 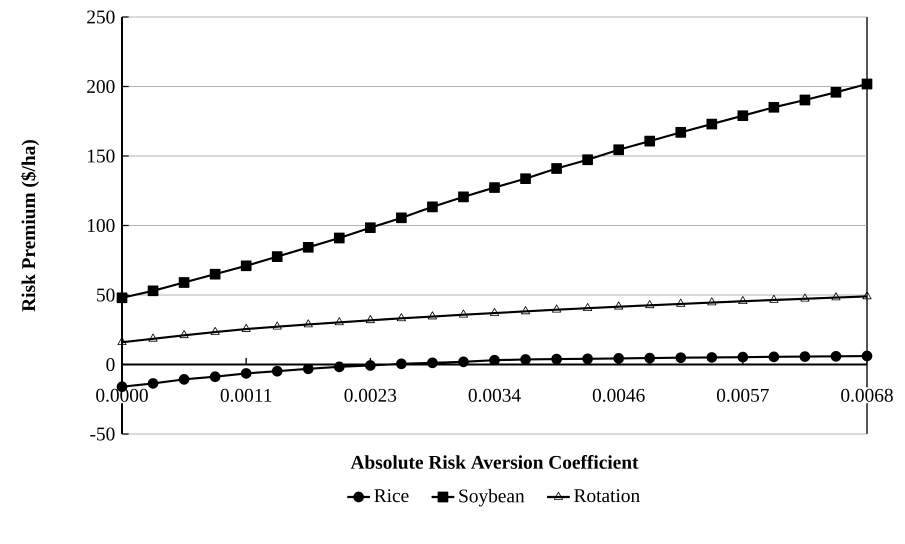 What do you see at coordinates (110, 365) in the screenshot?
I see `y-tick-label: 0` at bounding box center [110, 365].